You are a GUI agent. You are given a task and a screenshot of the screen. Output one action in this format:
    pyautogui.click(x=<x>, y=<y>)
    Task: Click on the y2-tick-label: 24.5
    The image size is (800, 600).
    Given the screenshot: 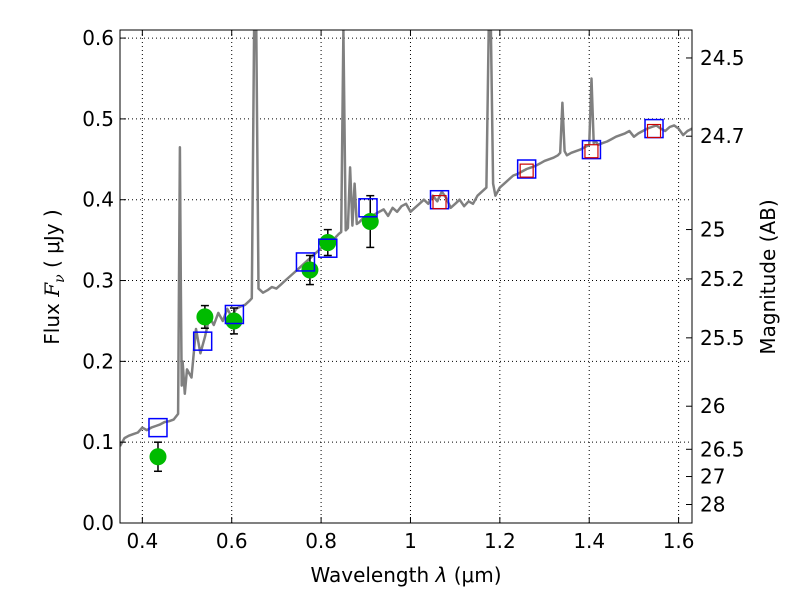 What is the action you would take?
    pyautogui.click(x=722, y=58)
    